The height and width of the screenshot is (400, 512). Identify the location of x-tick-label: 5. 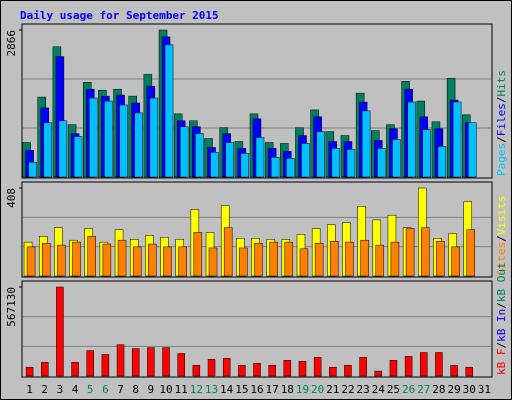
(90, 389).